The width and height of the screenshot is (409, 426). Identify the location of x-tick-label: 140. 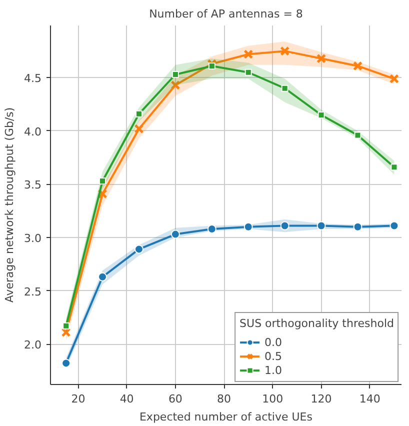
(369, 399).